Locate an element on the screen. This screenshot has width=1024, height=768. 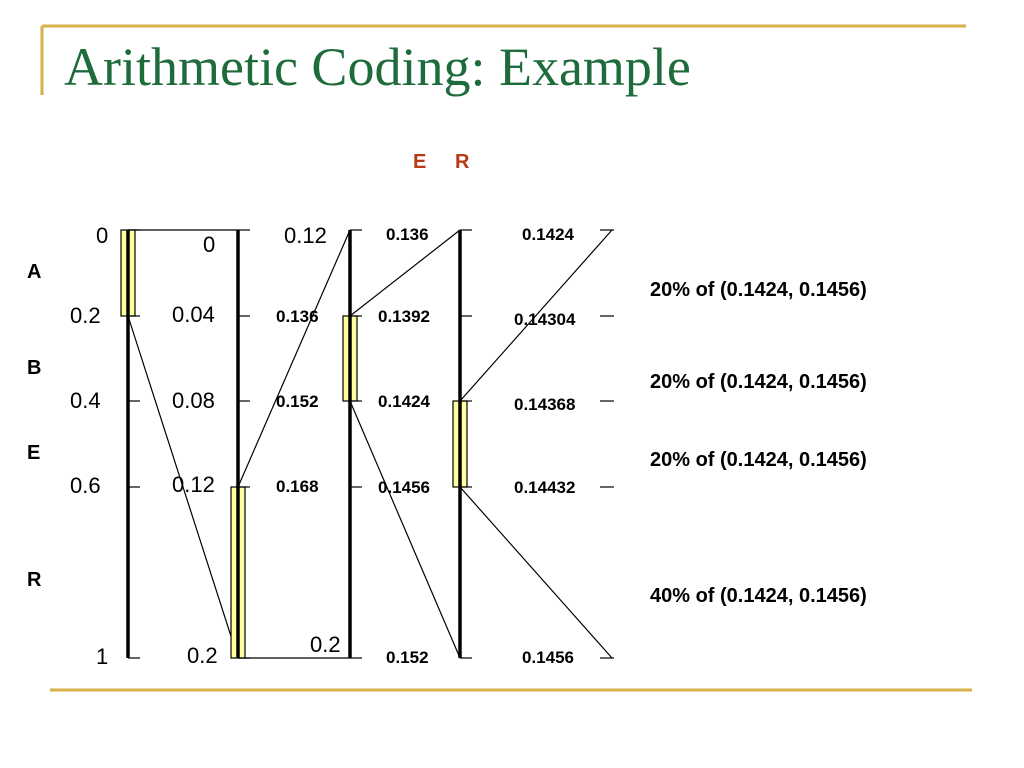
slide-title: Arithmetic Coding: Example is located at coordinates (377, 67).